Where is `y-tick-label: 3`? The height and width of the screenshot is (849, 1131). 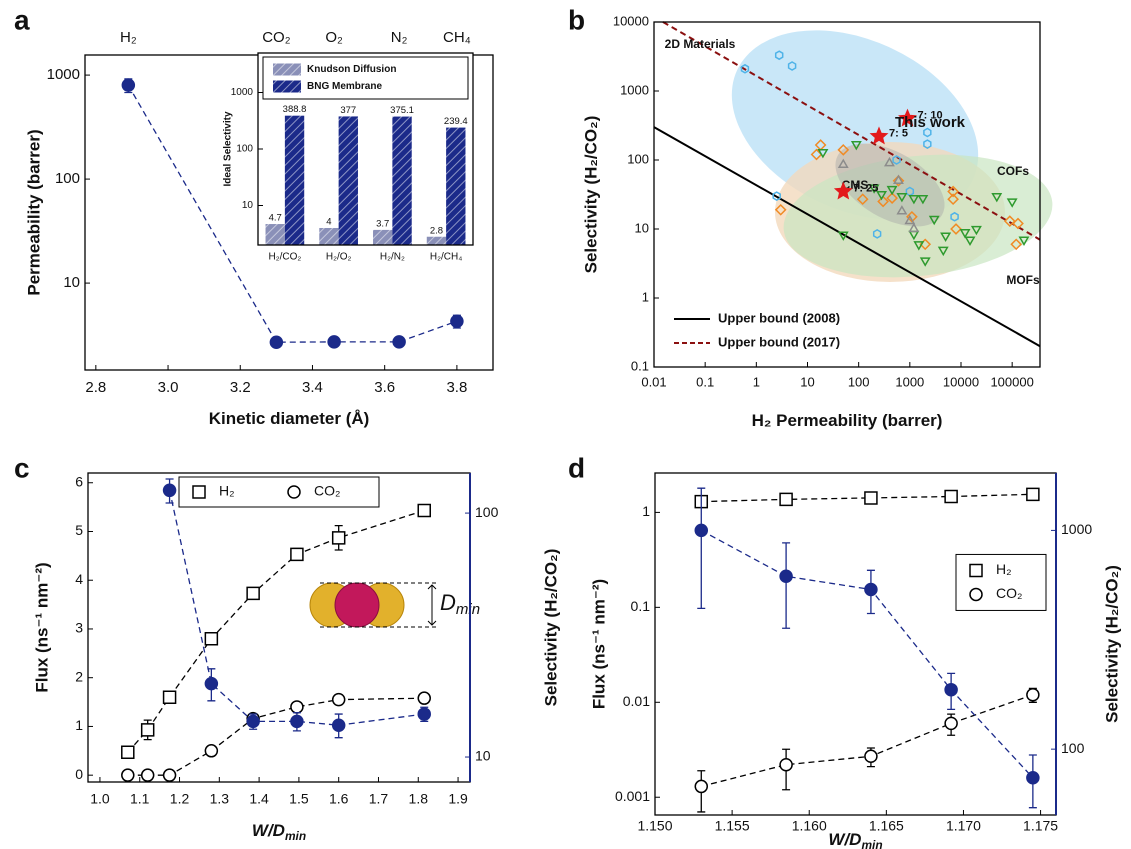
y-tick-label: 3 is located at coordinates (79, 628).